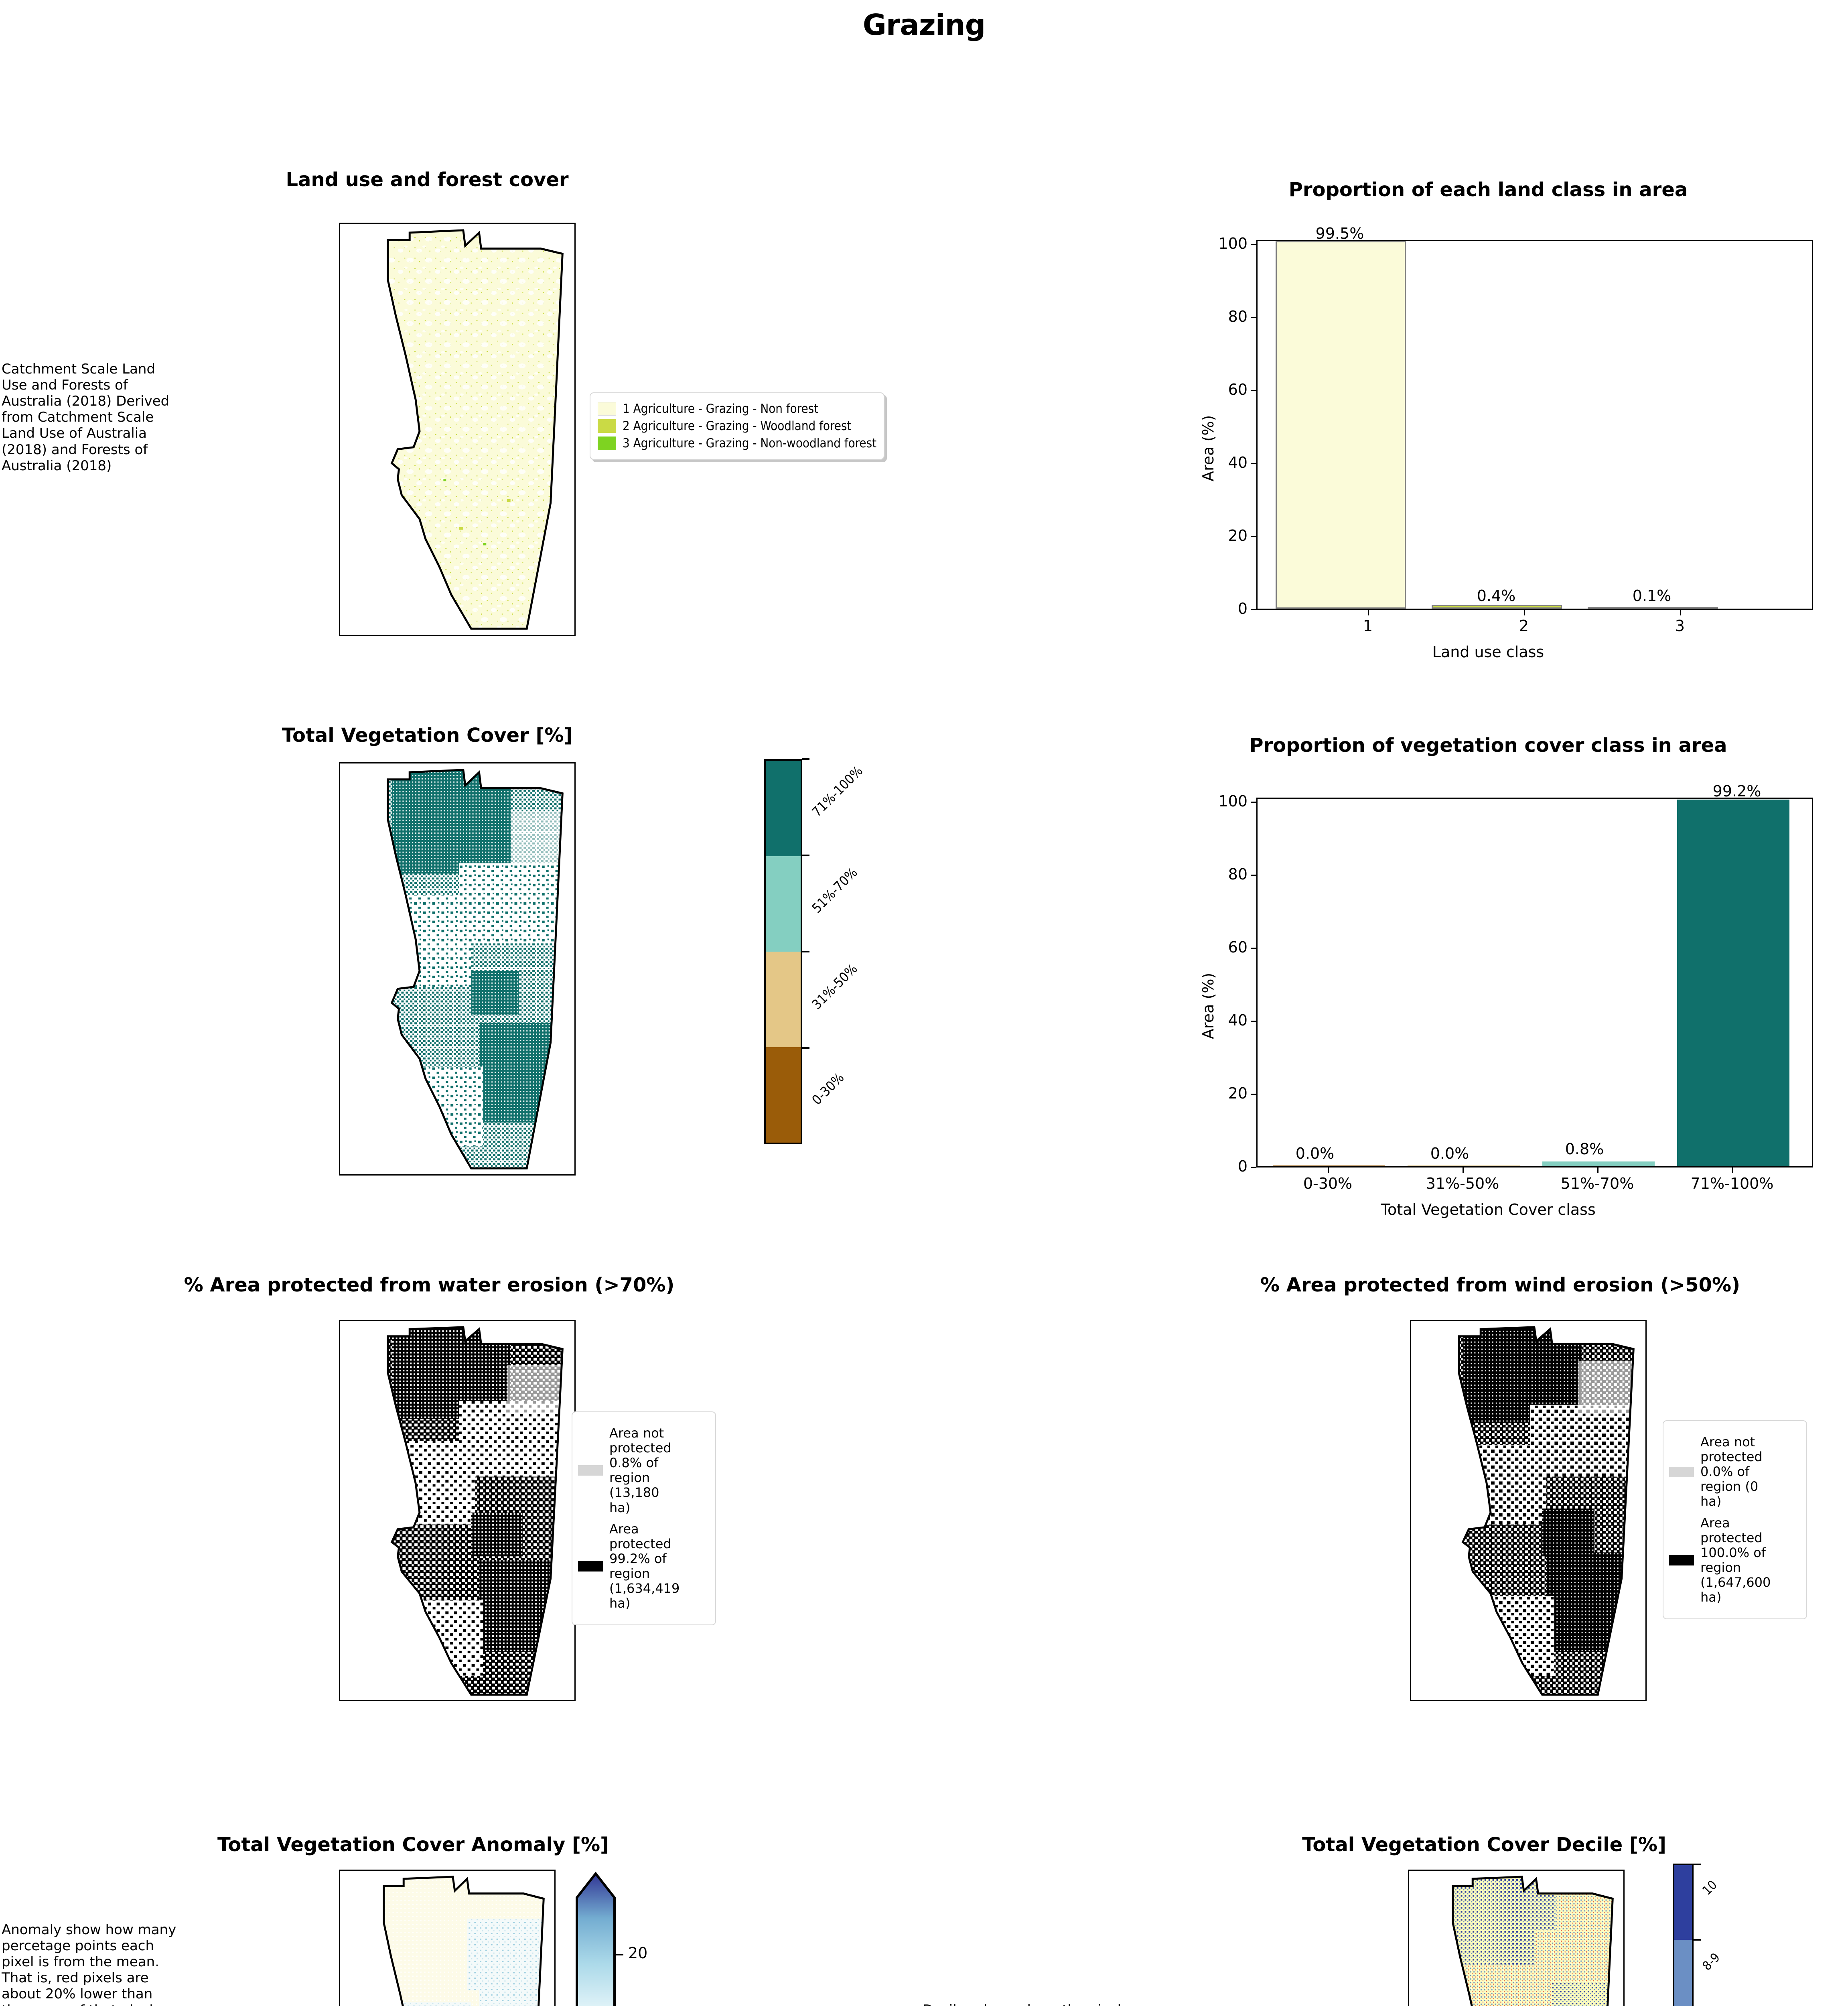  What do you see at coordinates (1233, 243) in the screenshot?
I see `chart1-ytick: 100` at bounding box center [1233, 243].